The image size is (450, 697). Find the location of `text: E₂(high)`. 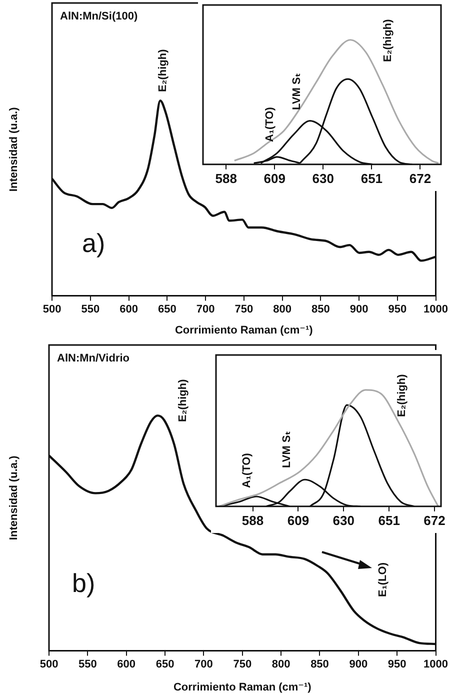

text: E₂(high) is located at coordinates (163, 70).